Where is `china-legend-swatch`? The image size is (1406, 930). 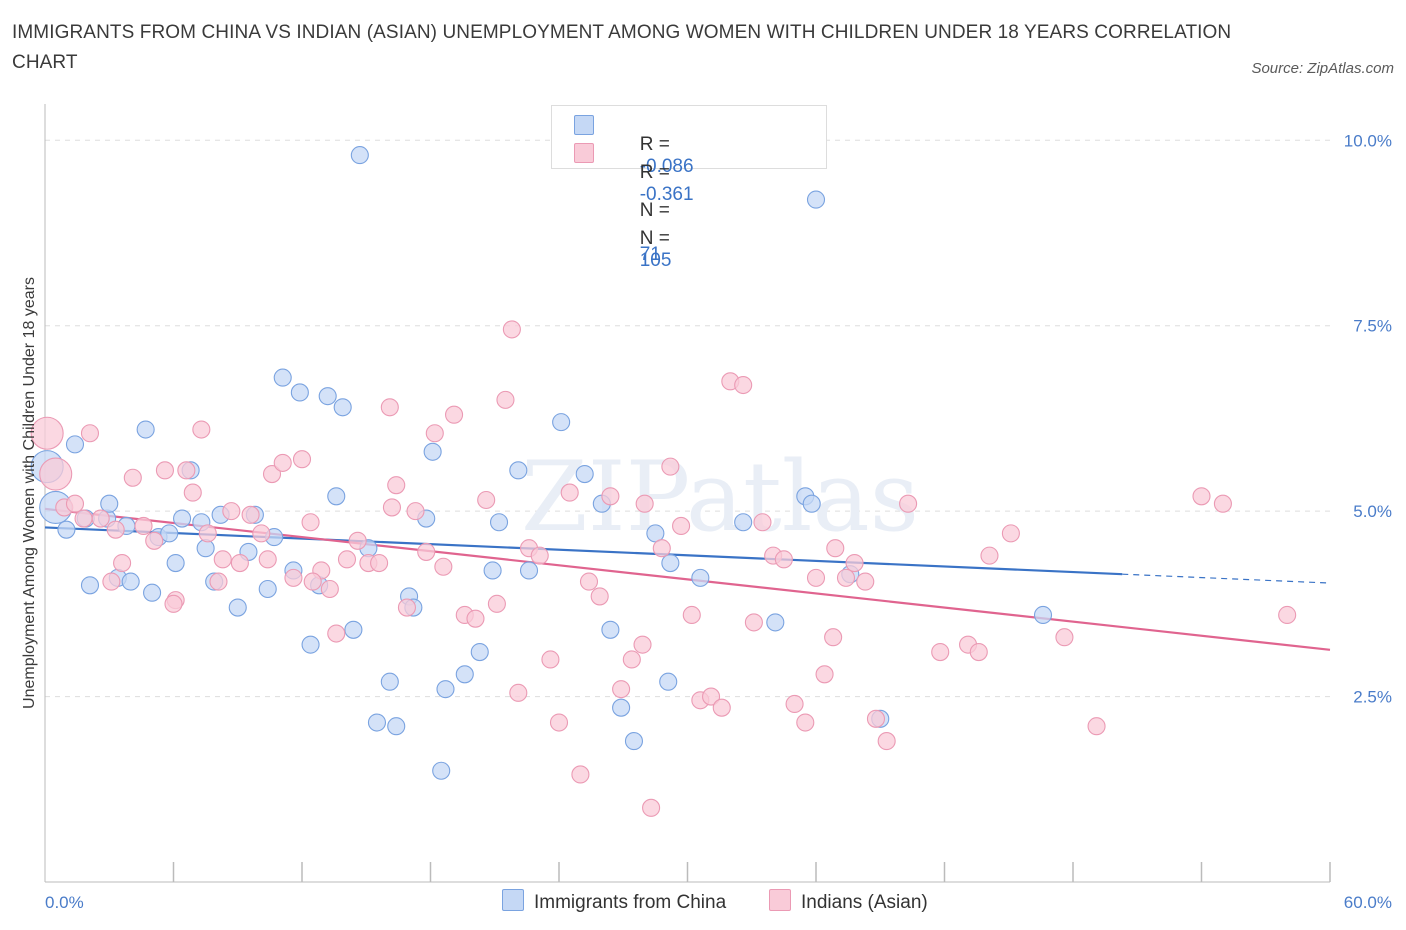 china-legend-swatch is located at coordinates (513, 900).